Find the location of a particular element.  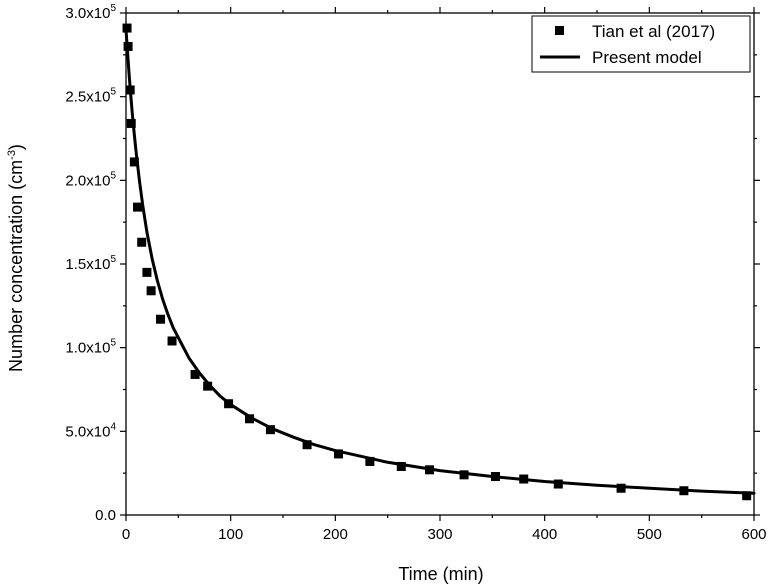

y-tick-label-exp: 4 is located at coordinates (113, 426).